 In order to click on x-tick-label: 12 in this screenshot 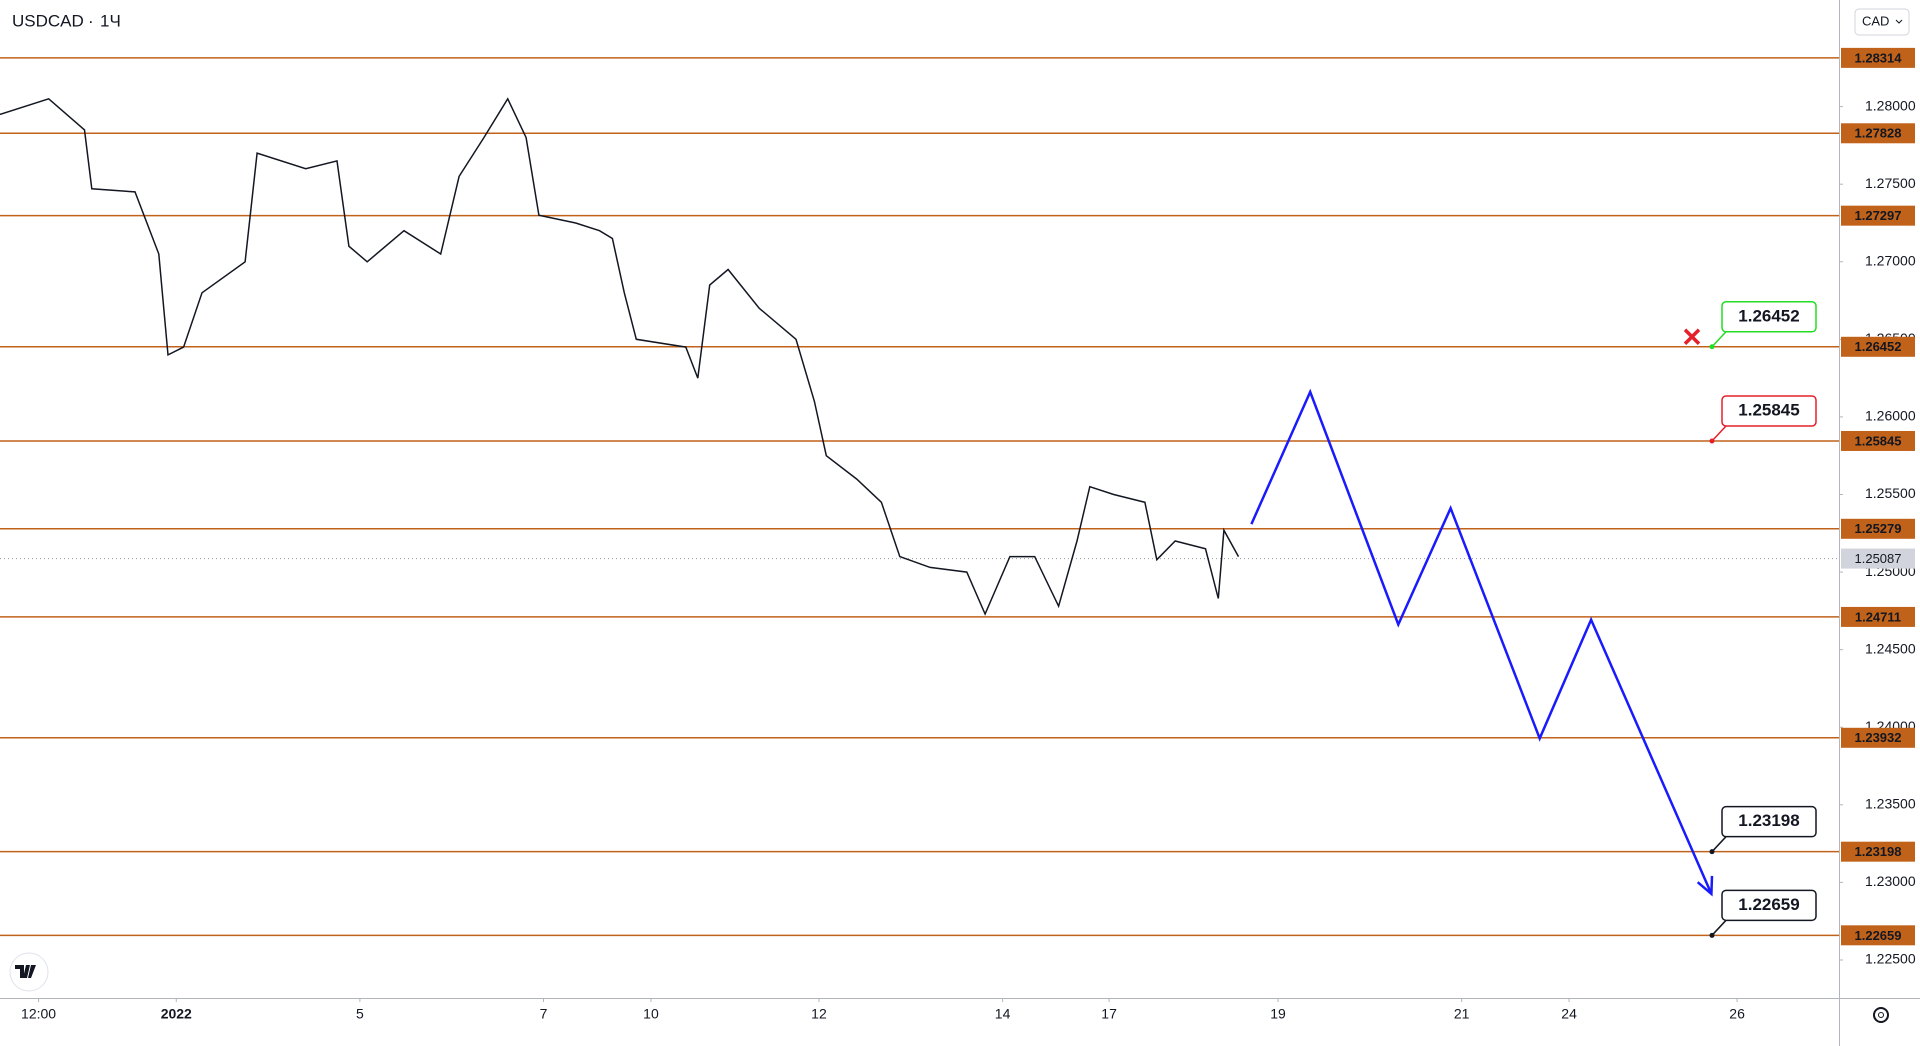, I will do `click(819, 1014)`.